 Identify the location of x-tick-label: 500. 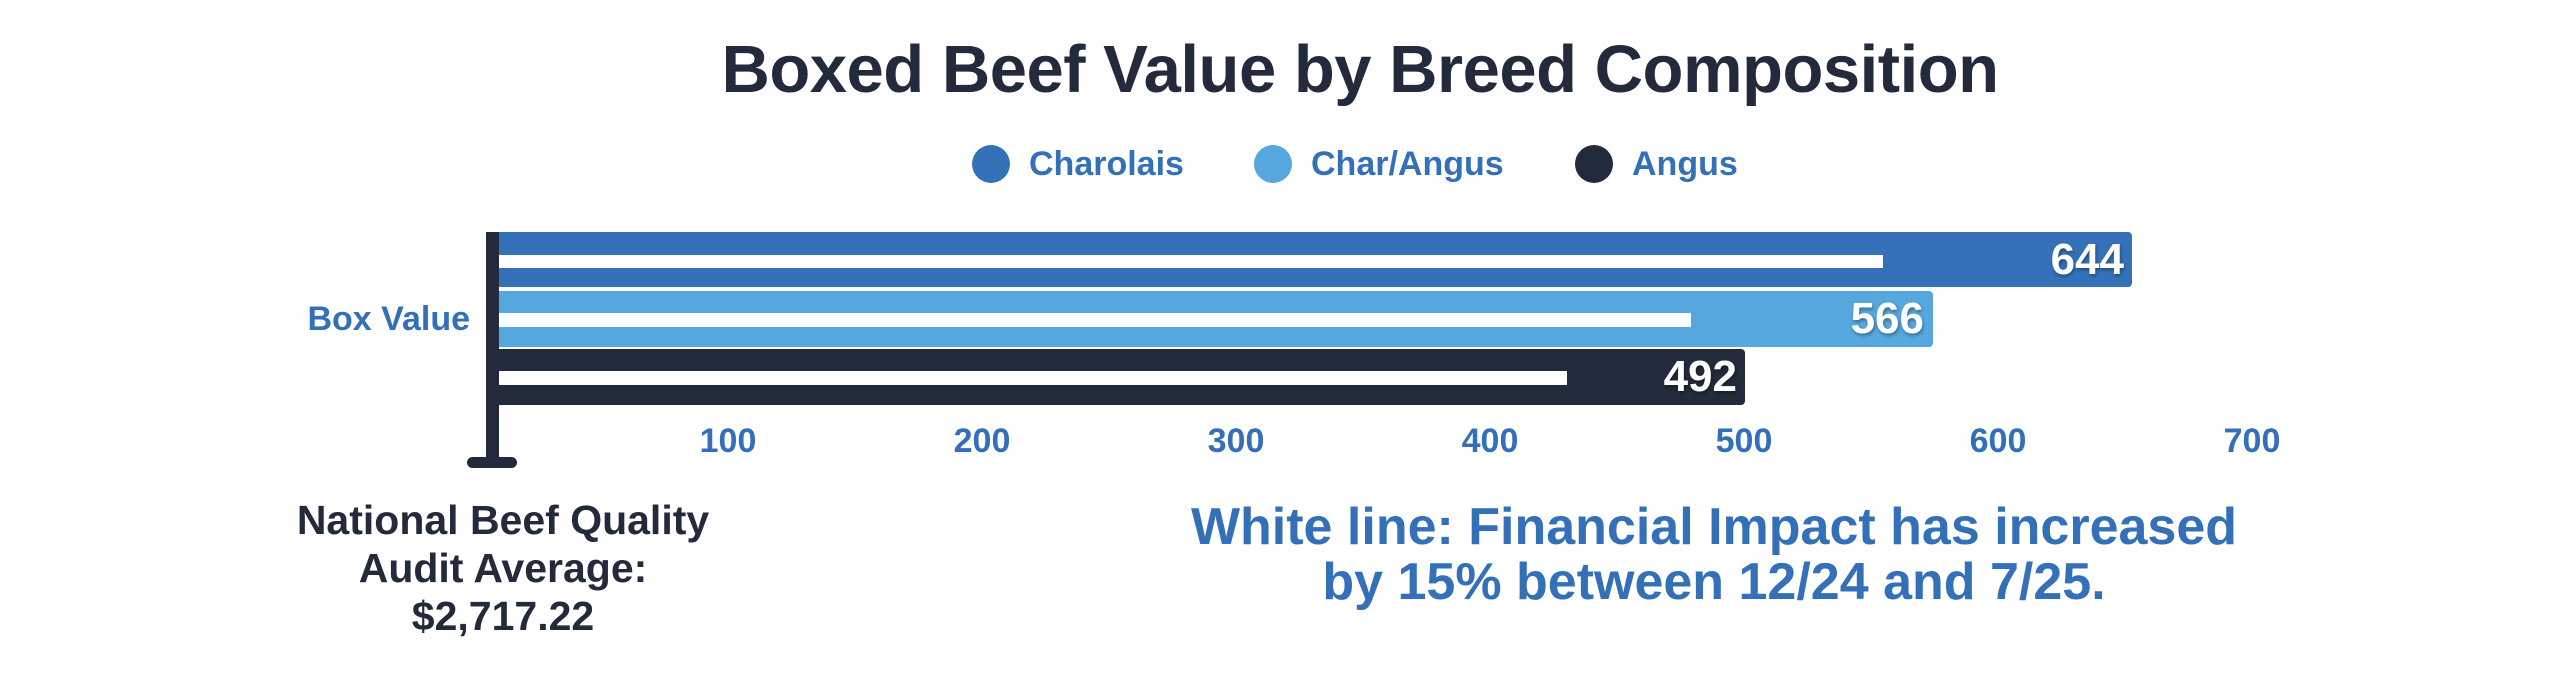
(1744, 441).